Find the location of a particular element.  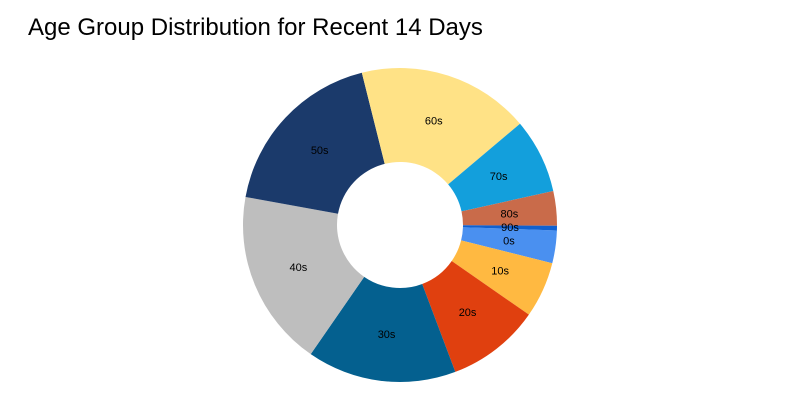

slice-0s is located at coordinates (509, 245).